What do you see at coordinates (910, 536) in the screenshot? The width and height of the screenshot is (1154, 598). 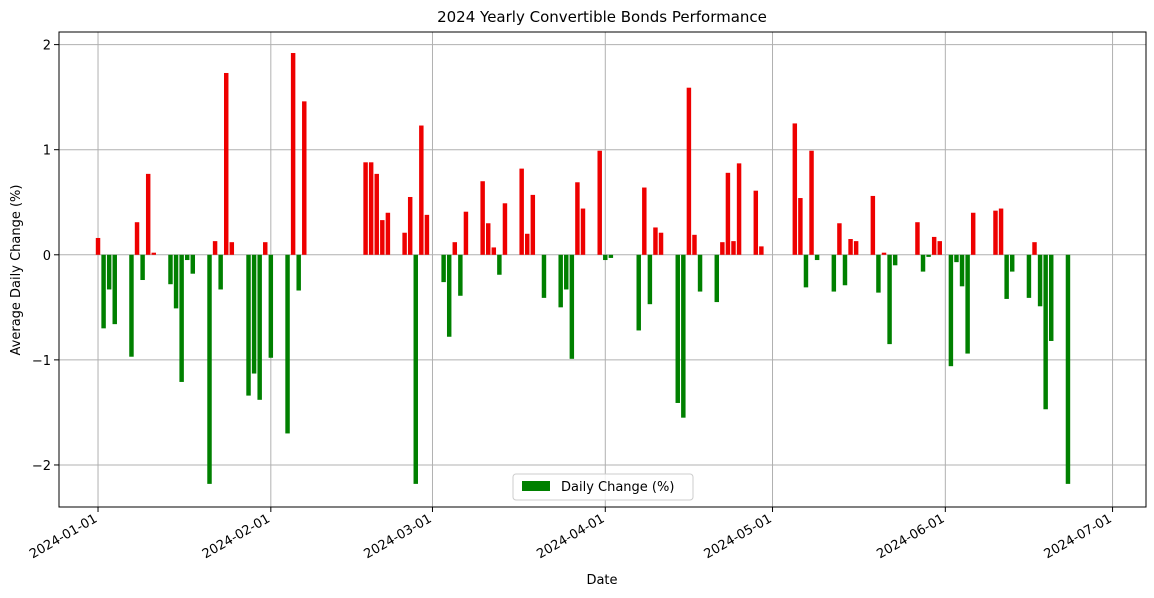 I see `x-tick-label: 2024-06-01` at bounding box center [910, 536].